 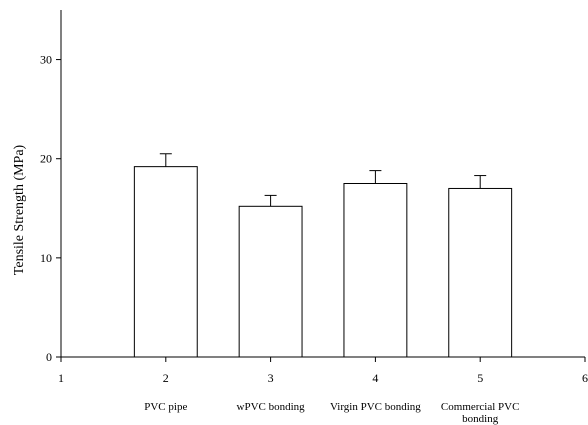 What do you see at coordinates (19, 209) in the screenshot?
I see `y-axis-title: Tensile Strength (MPa)` at bounding box center [19, 209].